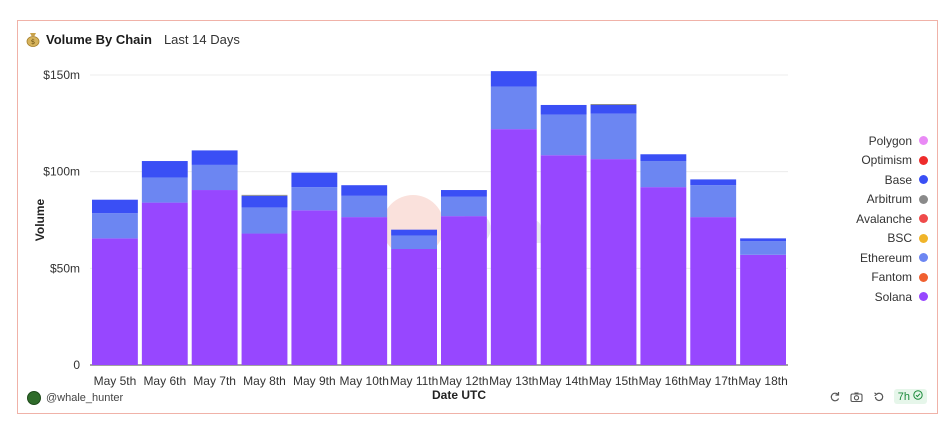  I want to click on x-axis-title: Date UTC, so click(459, 395).